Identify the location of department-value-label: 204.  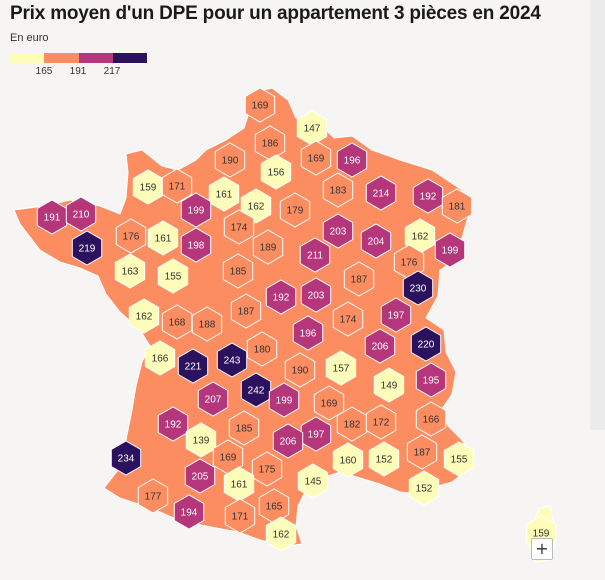
(376, 242).